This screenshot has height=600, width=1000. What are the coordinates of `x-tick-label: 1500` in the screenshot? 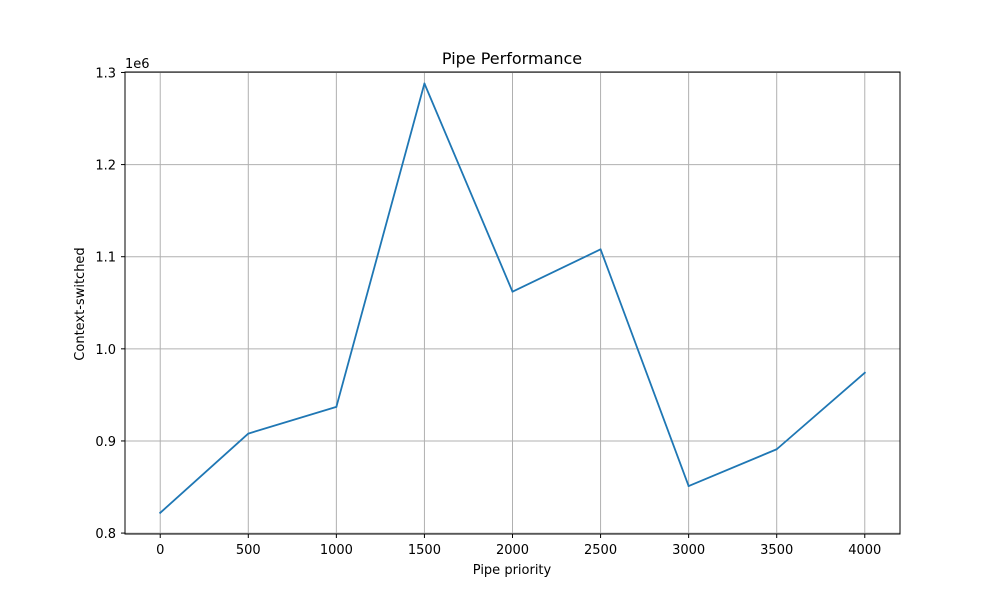 It's located at (424, 550).